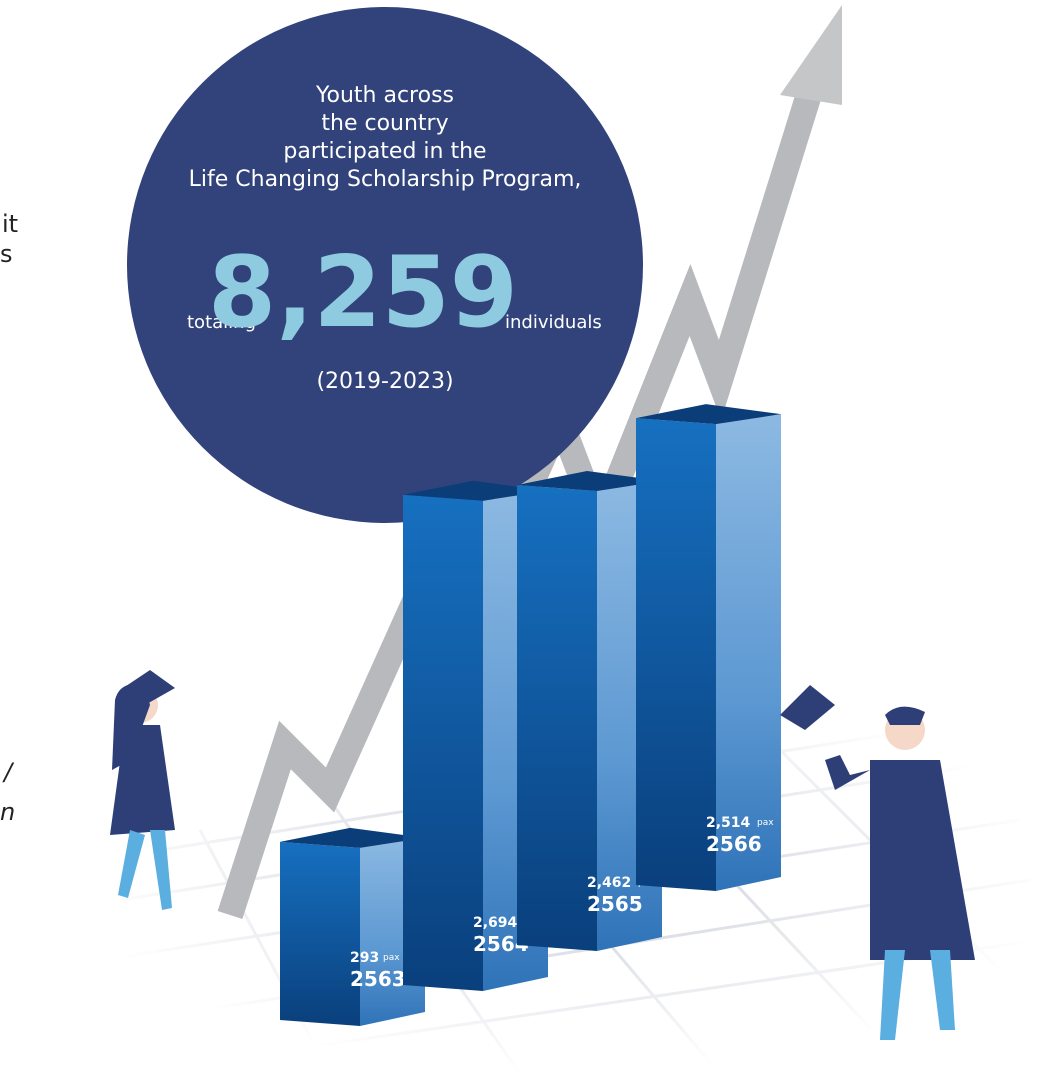 The image size is (1043, 1074). What do you see at coordinates (363, 293) in the screenshot?
I see `total: 8,259` at bounding box center [363, 293].